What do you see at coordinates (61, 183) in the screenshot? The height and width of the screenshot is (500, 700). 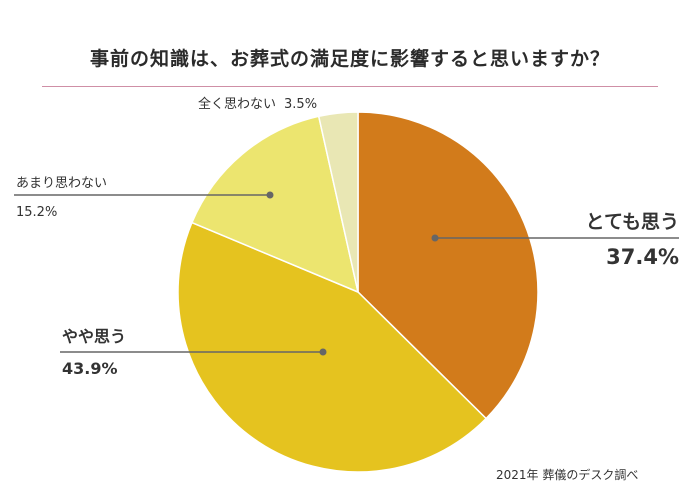 I see `slice-label-amari: あまり思わない` at bounding box center [61, 183].